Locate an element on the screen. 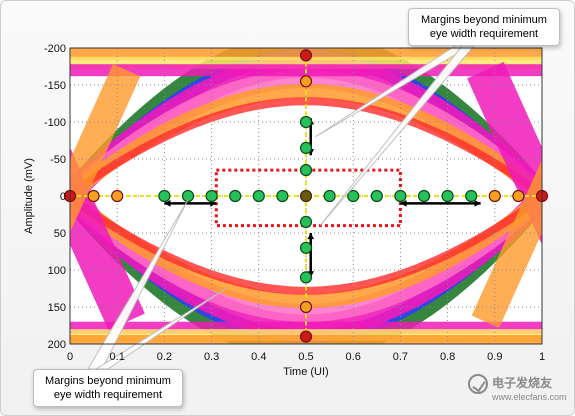  y-tick-label: 0 is located at coordinates (63, 197).